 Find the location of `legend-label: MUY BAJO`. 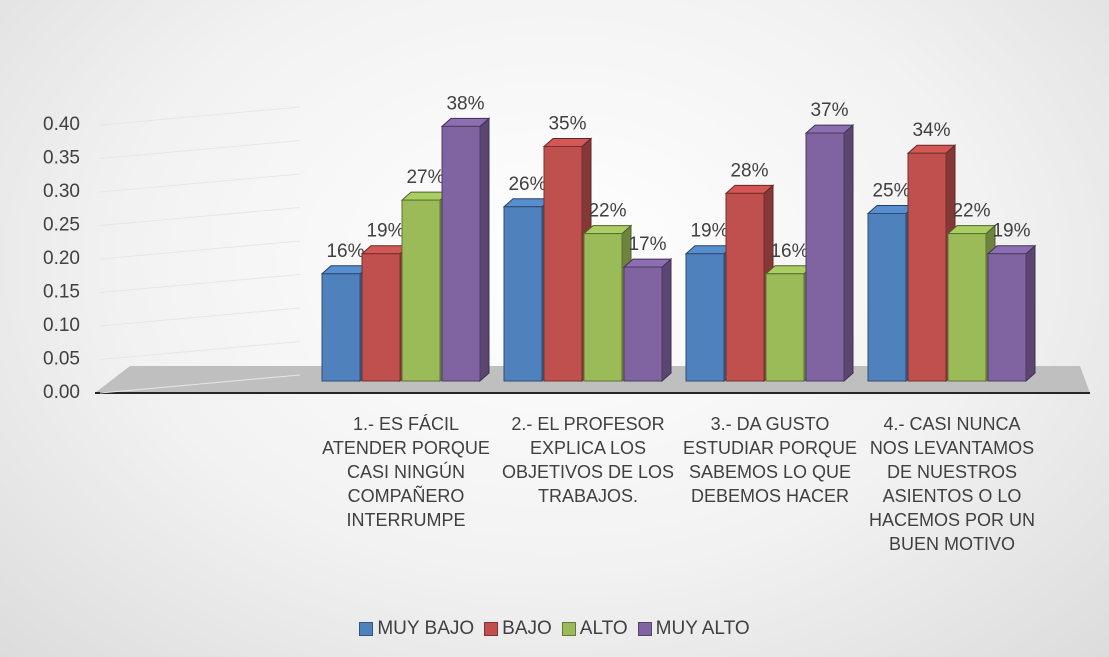

legend-label: MUY BAJO is located at coordinates (426, 628).